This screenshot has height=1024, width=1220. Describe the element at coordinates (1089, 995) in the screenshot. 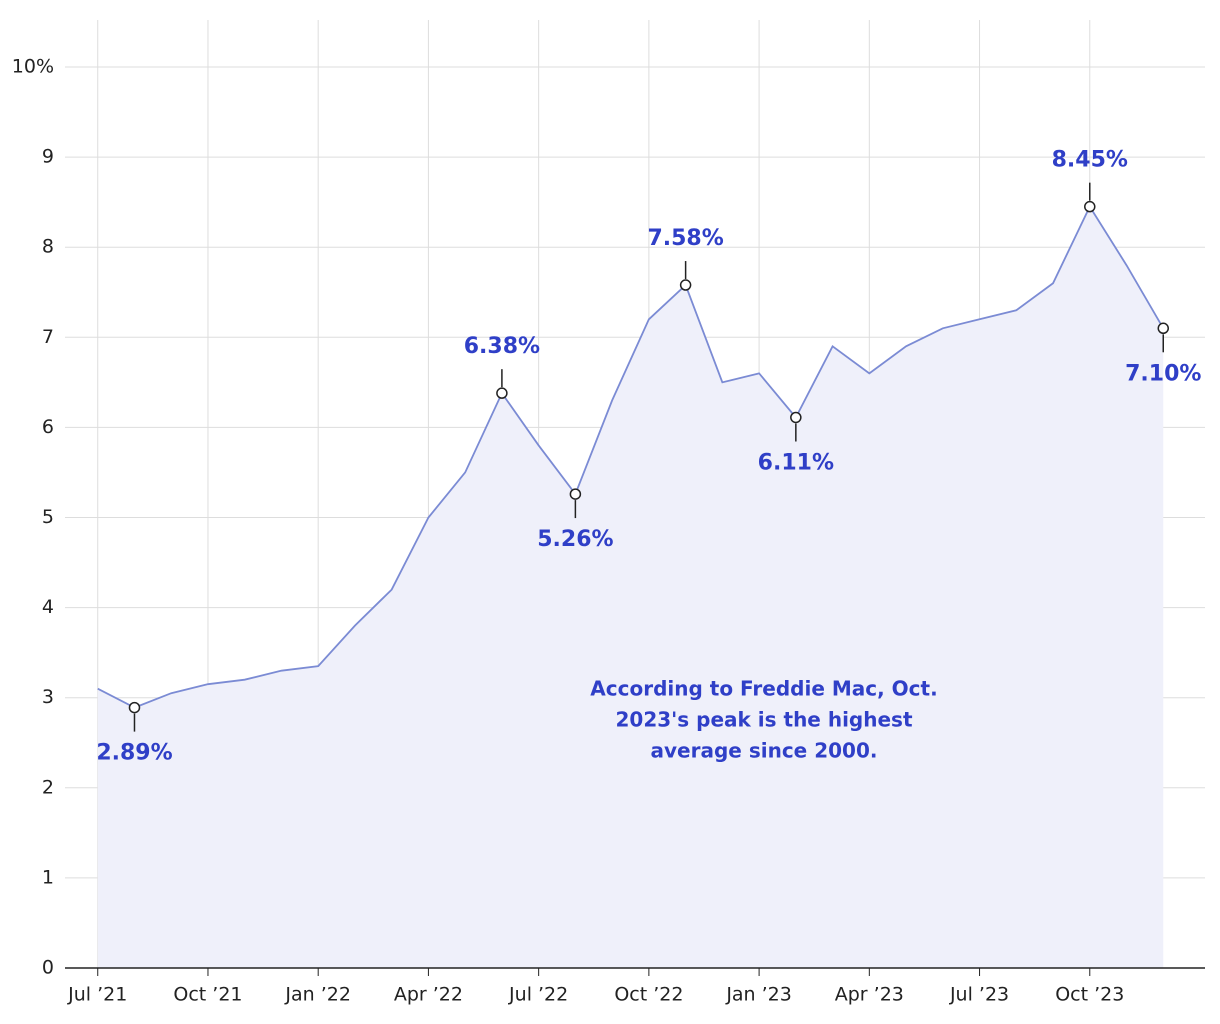

I see `x-tick-label: Oct ’23` at that location.